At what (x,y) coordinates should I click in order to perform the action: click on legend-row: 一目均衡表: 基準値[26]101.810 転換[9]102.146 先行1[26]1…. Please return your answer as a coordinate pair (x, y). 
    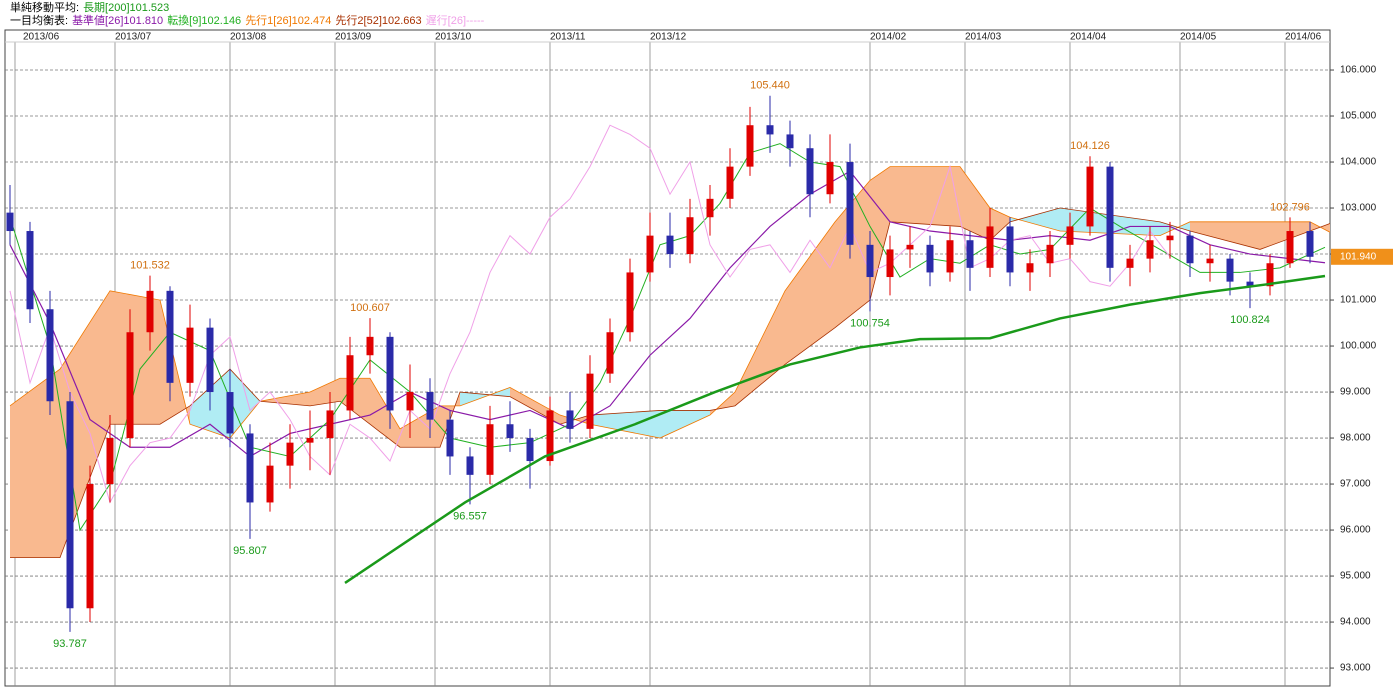
    Looking at the image, I should click on (247, 20).